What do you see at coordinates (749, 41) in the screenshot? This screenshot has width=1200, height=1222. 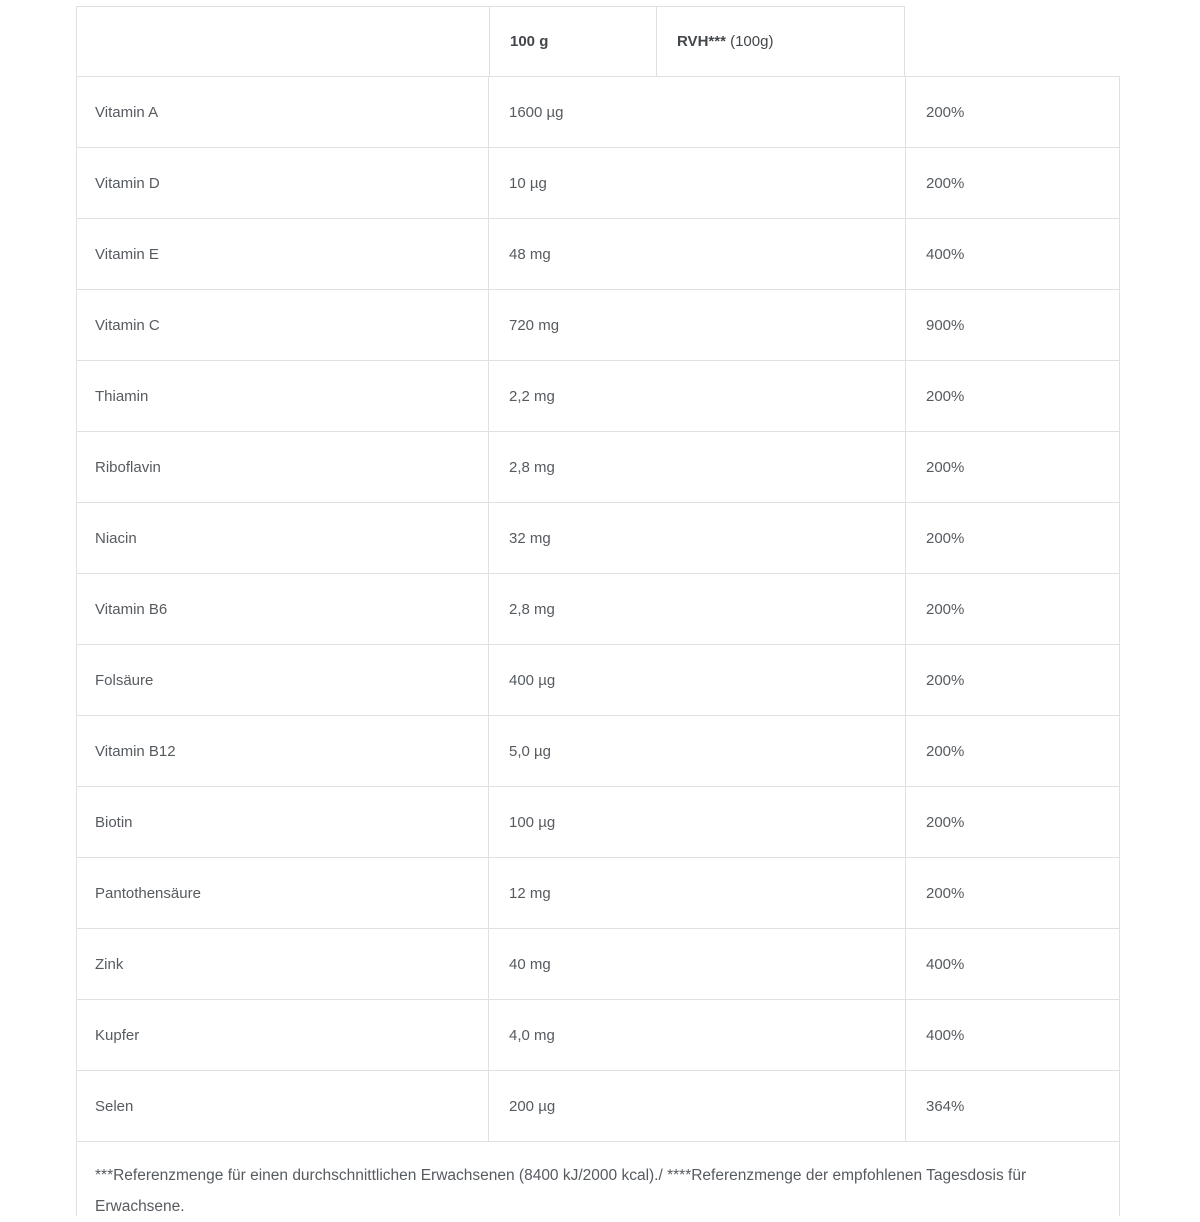 I see `header-rvh-label-normal: (100g)` at bounding box center [749, 41].